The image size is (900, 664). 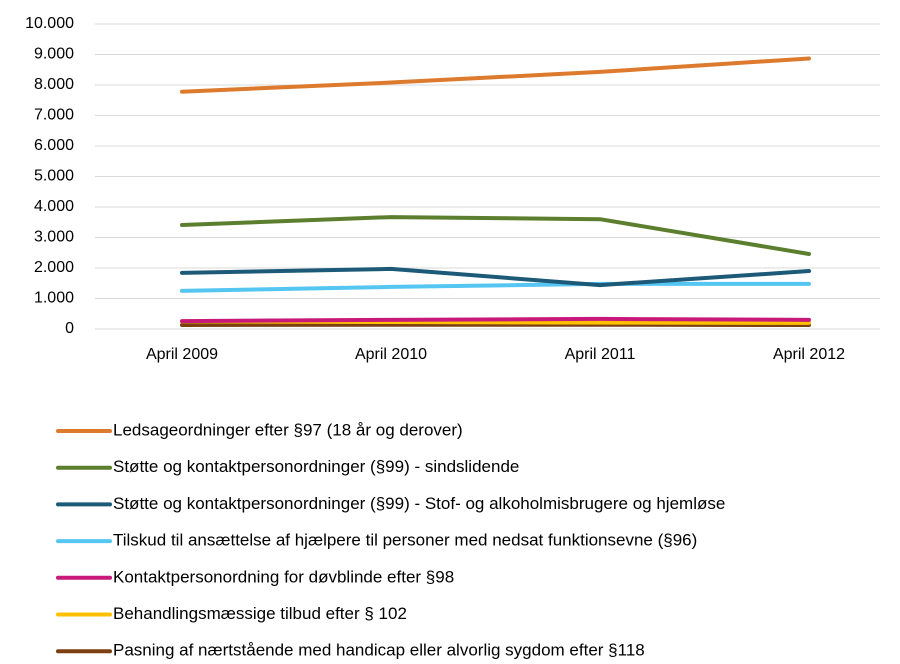 What do you see at coordinates (54, 54) in the screenshot?
I see `y-tick-label: 9.000` at bounding box center [54, 54].